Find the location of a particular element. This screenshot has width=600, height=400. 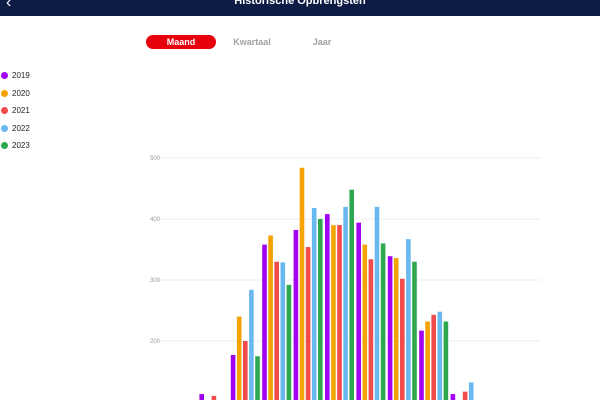

legend-item-2022: 2022 is located at coordinates (40, 132).